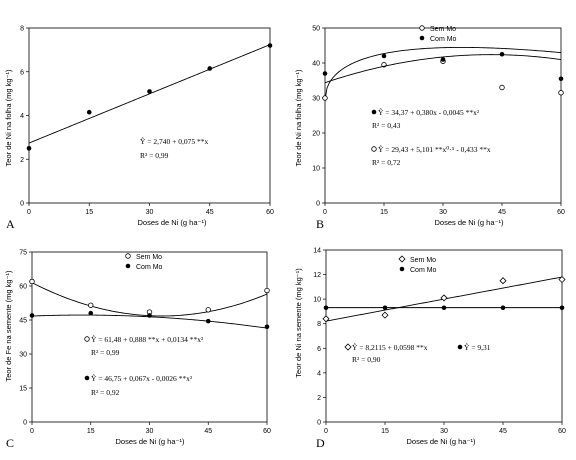 The height and width of the screenshot is (460, 576). I want to click on panel-b-legend-marker-sem-mo, so click(422, 28).